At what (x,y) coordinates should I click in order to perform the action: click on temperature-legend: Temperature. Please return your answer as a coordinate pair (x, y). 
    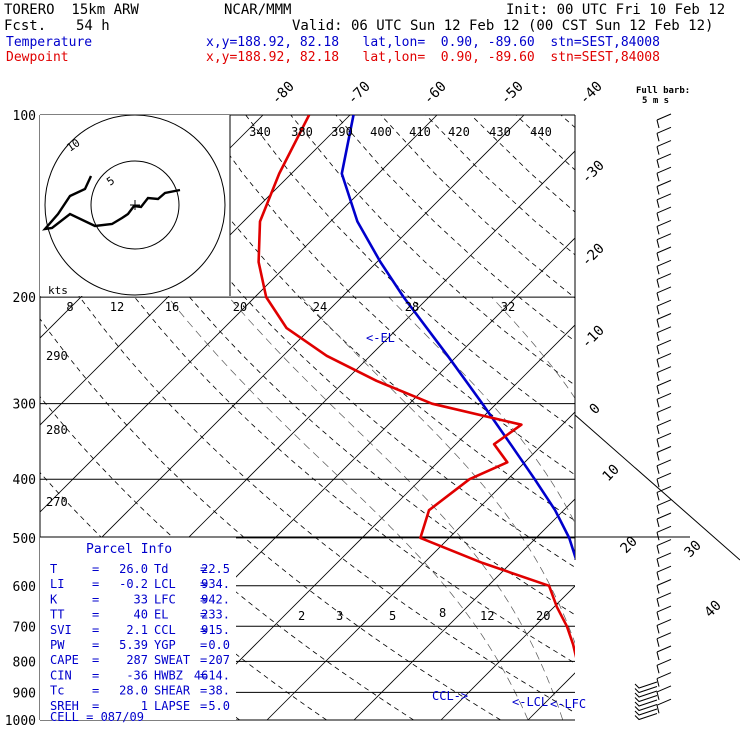
    Looking at the image, I should click on (49, 42).